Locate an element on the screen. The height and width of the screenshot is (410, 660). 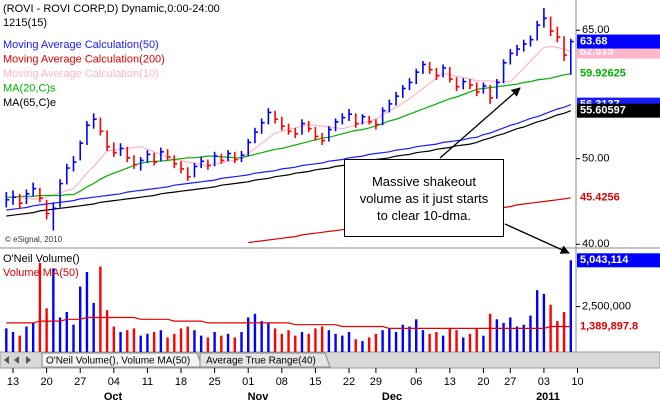
month-label: 2011 is located at coordinates (548, 397).